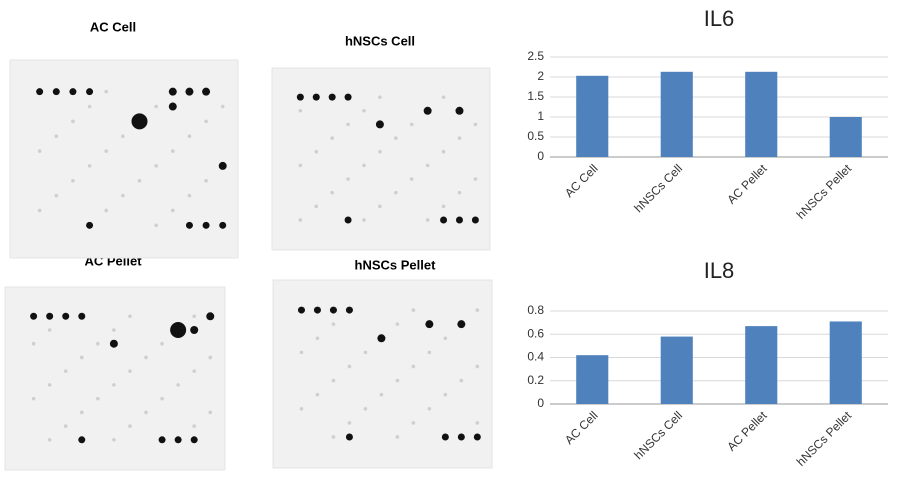 The width and height of the screenshot is (900, 490). I want to click on y-tick-label: 1.5, so click(535, 96).